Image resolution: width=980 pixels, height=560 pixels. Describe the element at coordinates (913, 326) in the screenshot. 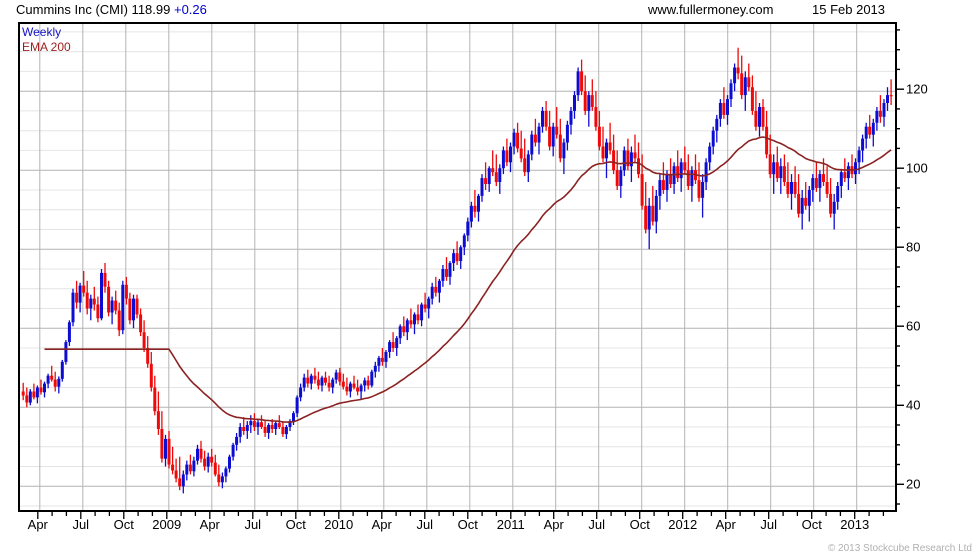

I see `y-axis-tick-label: 60` at that location.